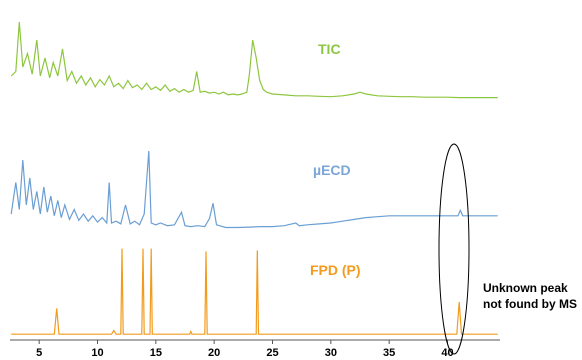  I want to click on x-tick-label: 35, so click(389, 353).